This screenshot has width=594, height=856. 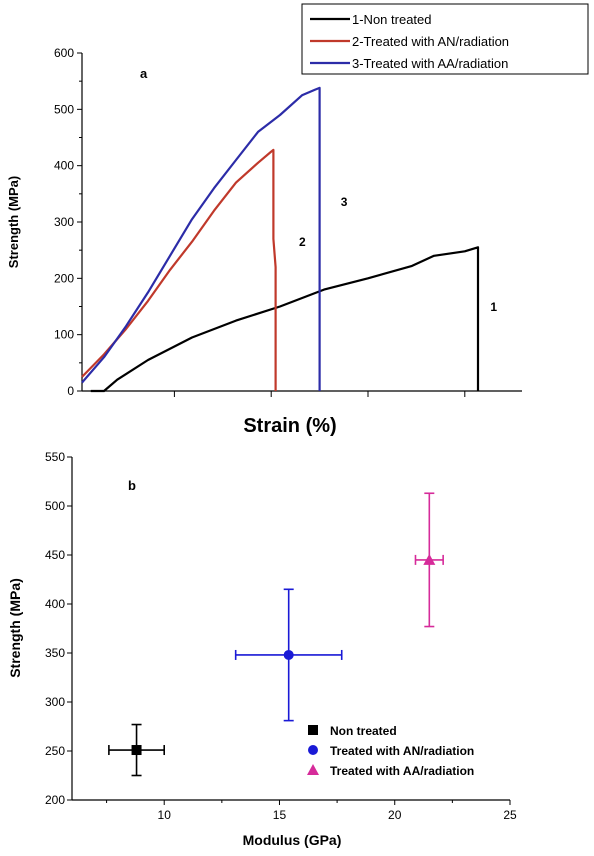 I want to click on legend-label-1: Non treated, so click(x=363, y=731).